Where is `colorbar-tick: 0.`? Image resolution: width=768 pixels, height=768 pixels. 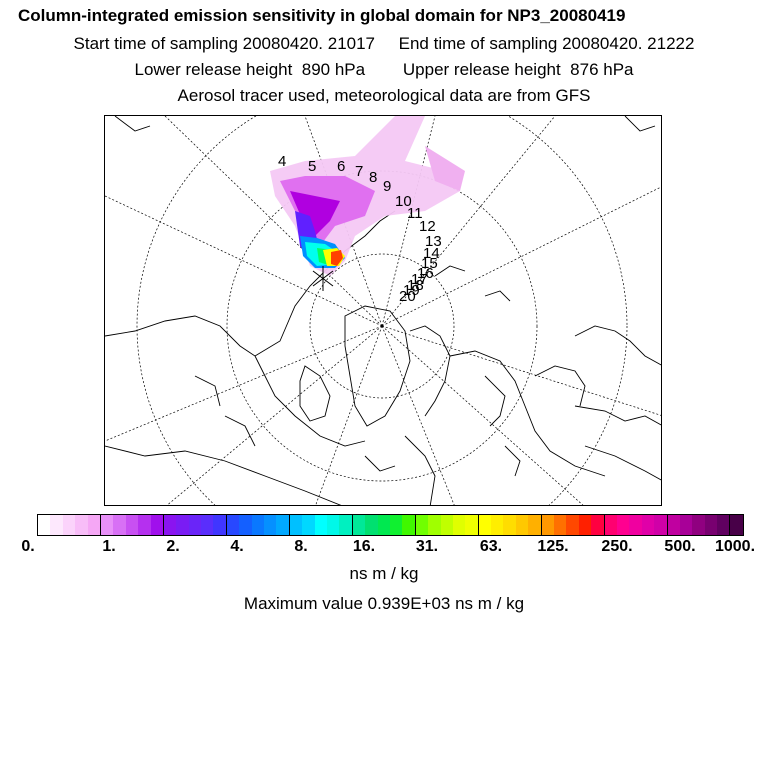 colorbar-tick: 0. is located at coordinates (28, 546).